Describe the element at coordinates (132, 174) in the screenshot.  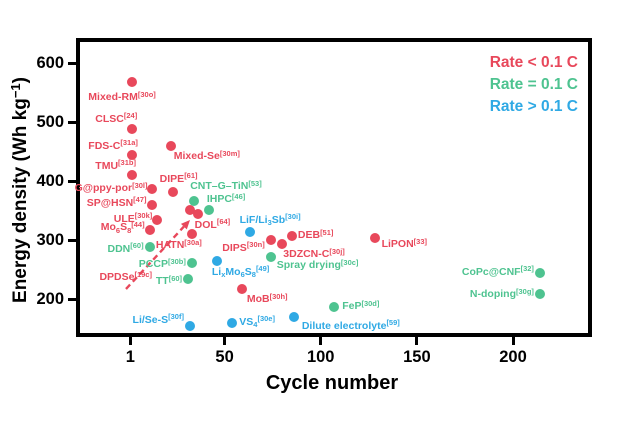
I see `data-point-tmu` at that location.